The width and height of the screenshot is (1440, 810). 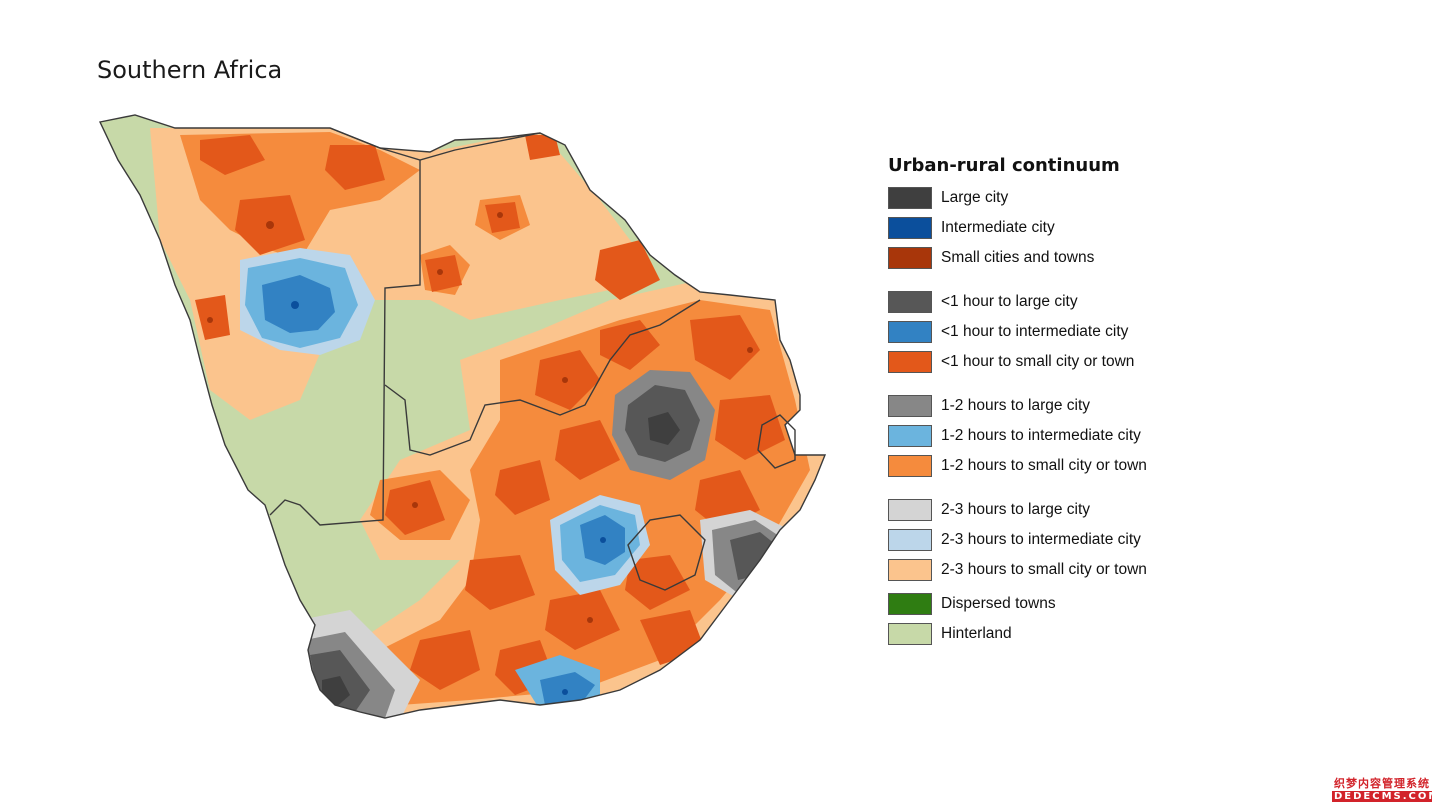 I want to click on legend-group-other: Dispersed towns Hinterland, so click(x=1048, y=619).